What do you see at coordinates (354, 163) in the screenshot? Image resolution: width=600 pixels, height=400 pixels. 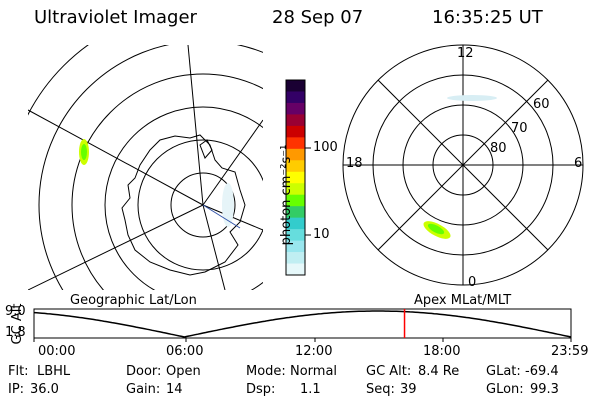 I see `mlt-label-18: 18` at bounding box center [354, 163].